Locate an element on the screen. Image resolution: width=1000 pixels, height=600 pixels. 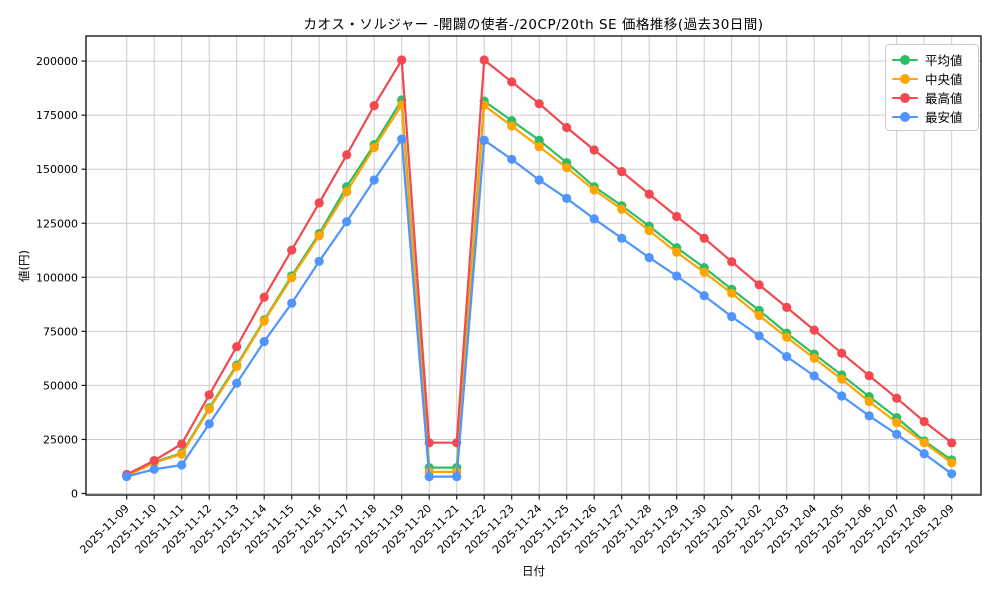
legend-marker-min is located at coordinates (905, 116).